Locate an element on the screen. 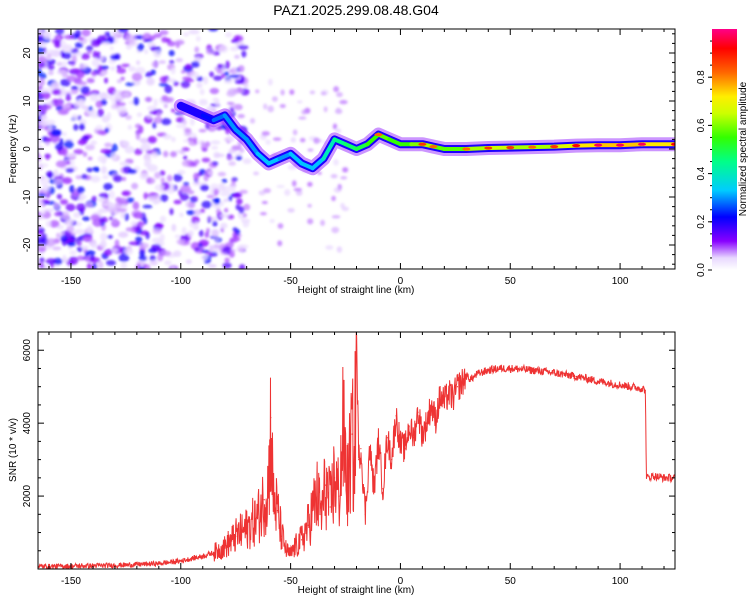  spectrogram-x-tick-label: 0 is located at coordinates (401, 281).